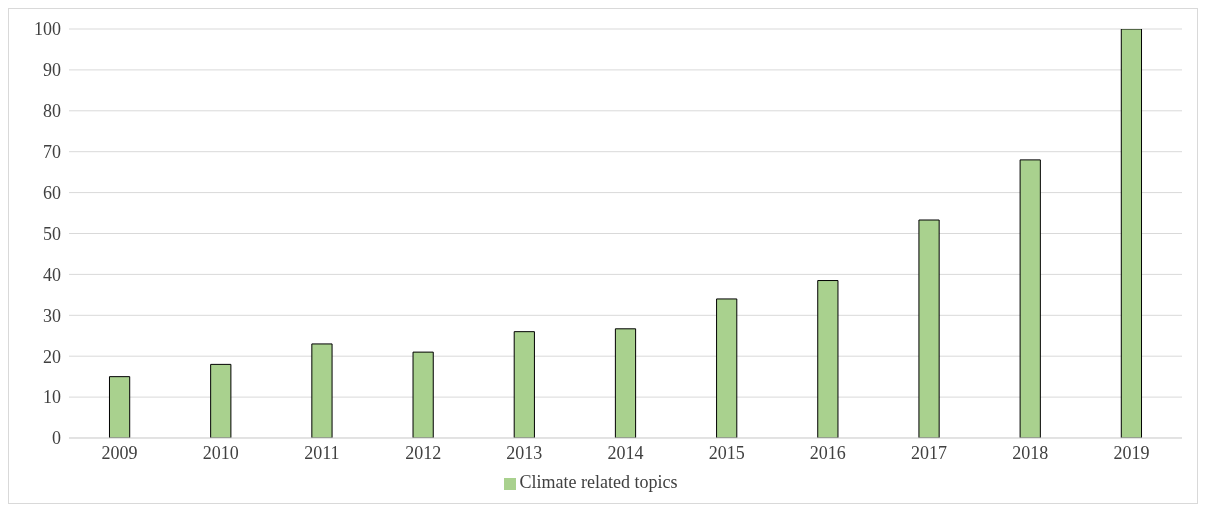 This screenshot has height=512, width=1206. Describe the element at coordinates (1131, 452) in the screenshot. I see `x-tick-label: 2019` at that location.